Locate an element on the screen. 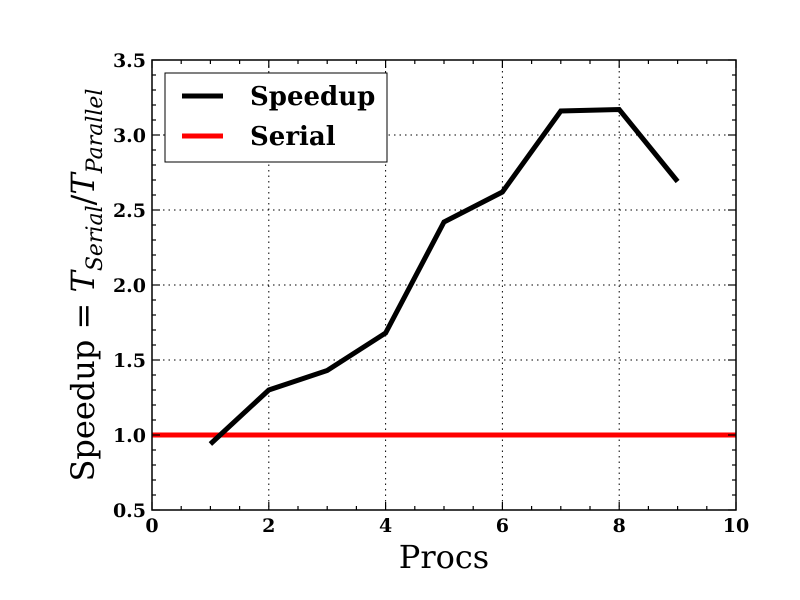  y-tick-label: 2.5 is located at coordinates (129, 211).